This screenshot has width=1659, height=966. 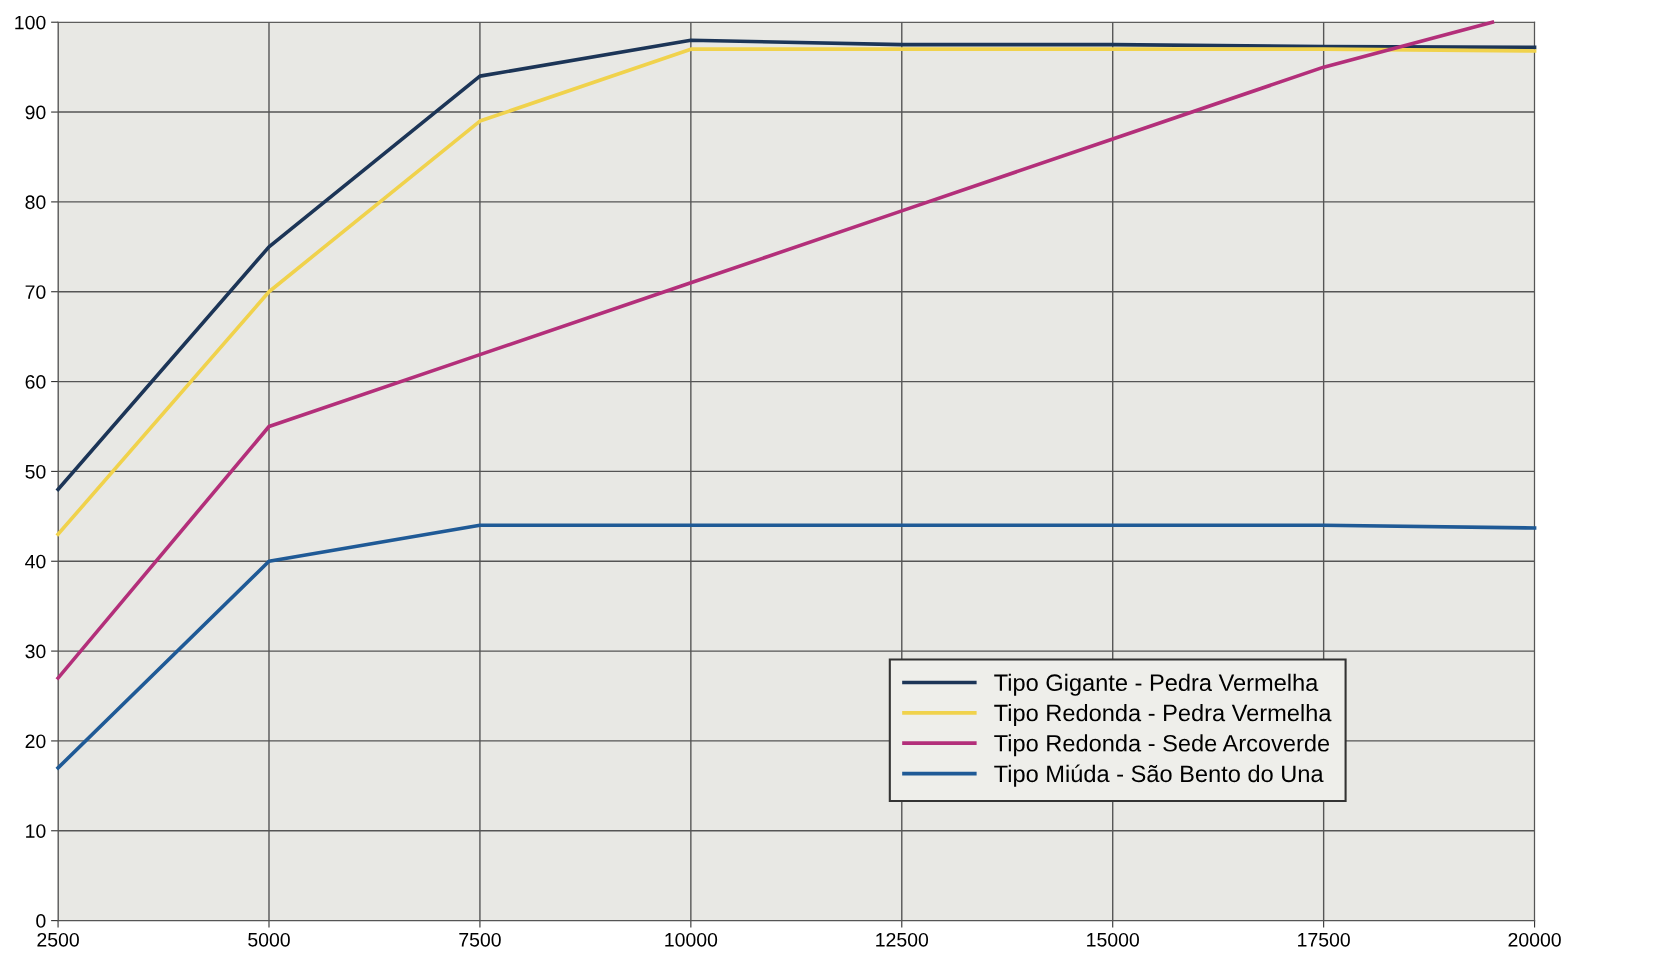 What do you see at coordinates (30, 22) in the screenshot?
I see `y-tick-label: 100` at bounding box center [30, 22].